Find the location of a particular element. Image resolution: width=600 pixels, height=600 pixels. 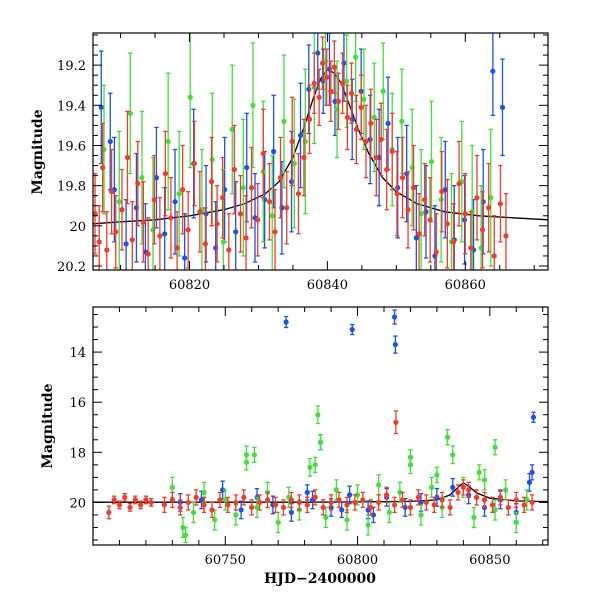

bottom-y-axis-label: Magnitude is located at coordinates (48, 425).